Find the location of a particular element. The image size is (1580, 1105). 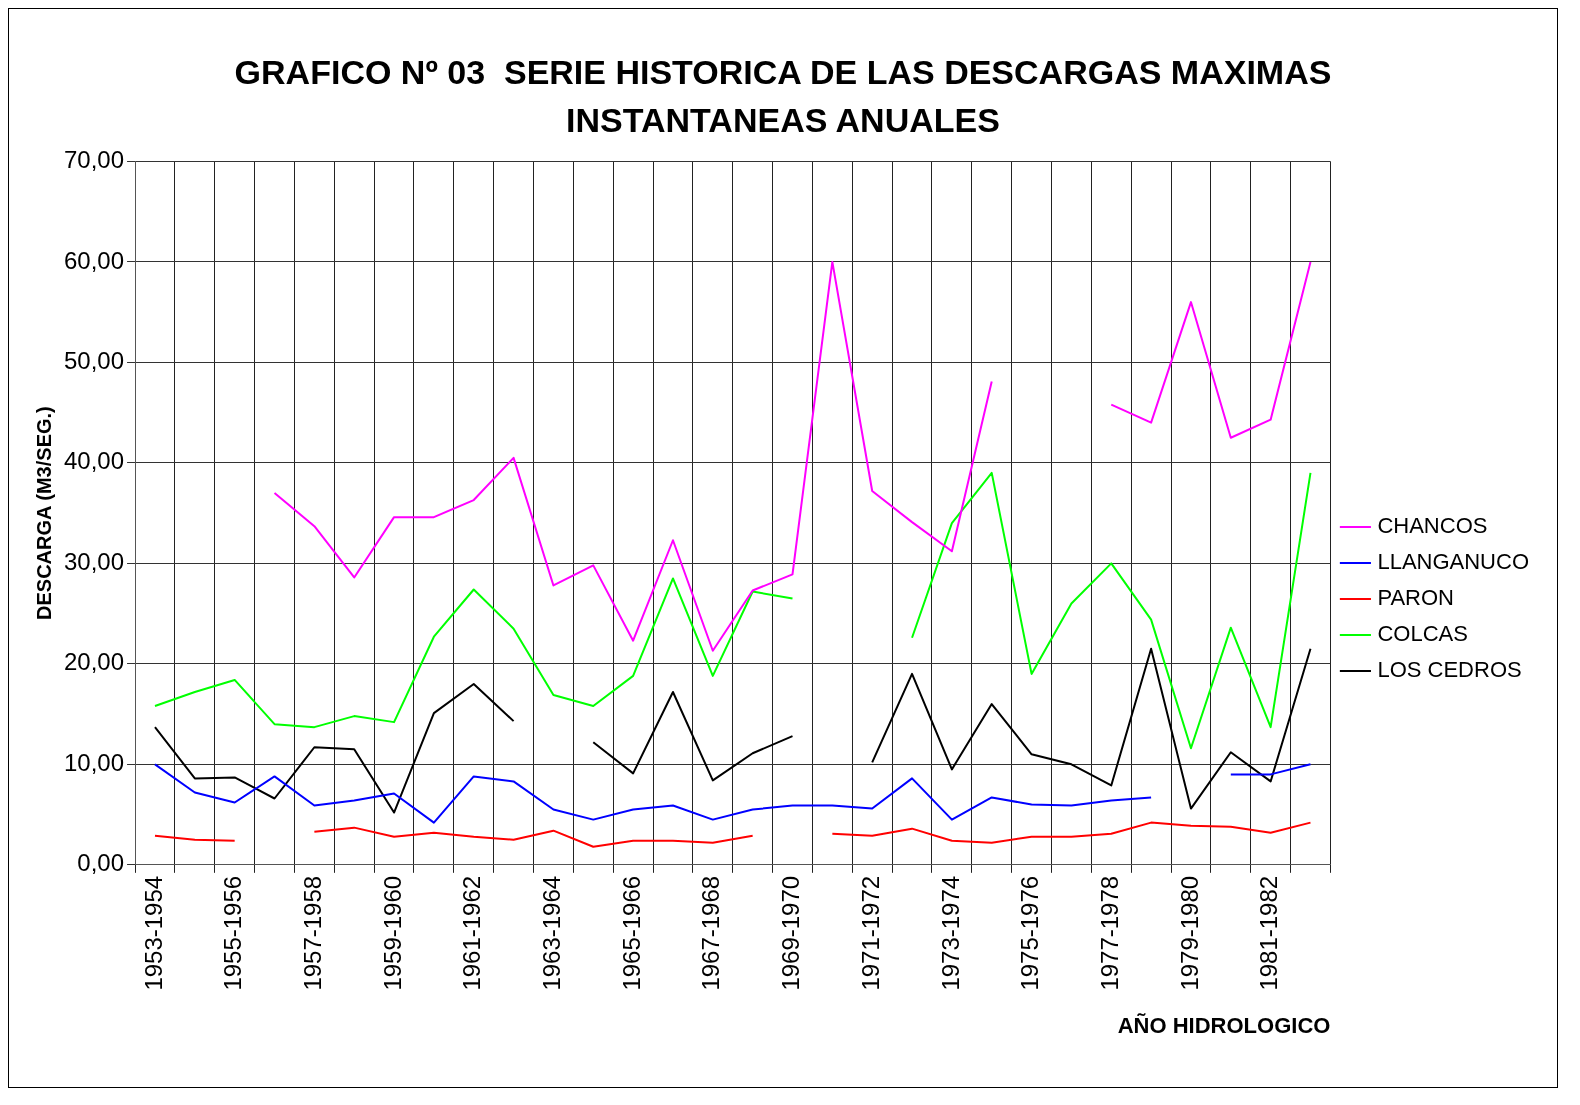

legend-label: PARON is located at coordinates (1416, 598).